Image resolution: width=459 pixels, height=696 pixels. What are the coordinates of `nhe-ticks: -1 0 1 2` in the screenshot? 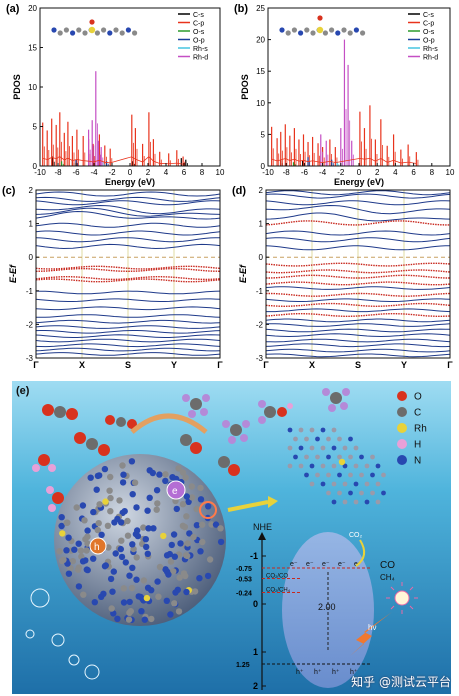 It's located at (258, 621).